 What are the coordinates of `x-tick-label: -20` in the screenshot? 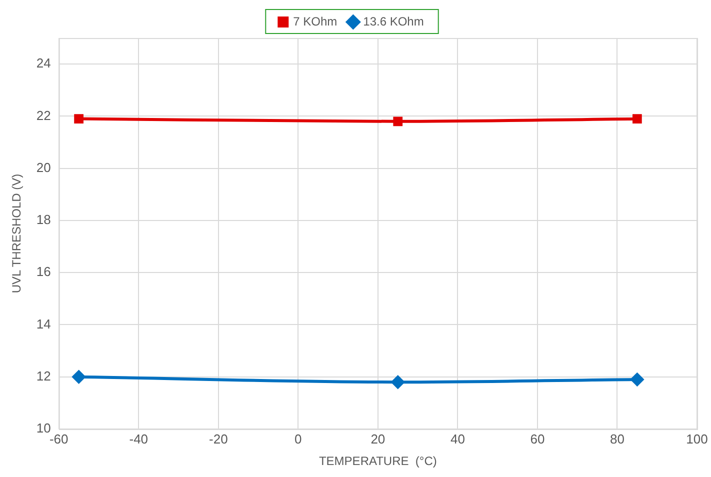 It's located at (218, 438).